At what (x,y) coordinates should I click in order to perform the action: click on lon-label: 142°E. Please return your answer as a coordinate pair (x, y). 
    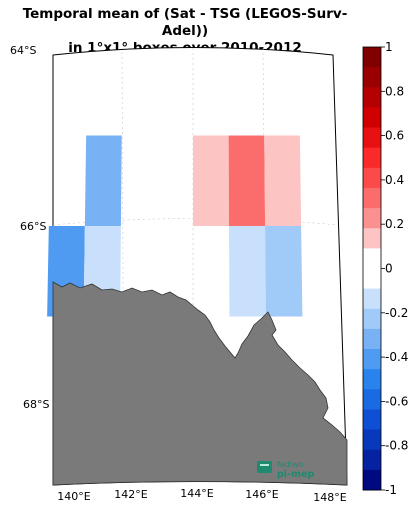
    Looking at the image, I should click on (130, 494).